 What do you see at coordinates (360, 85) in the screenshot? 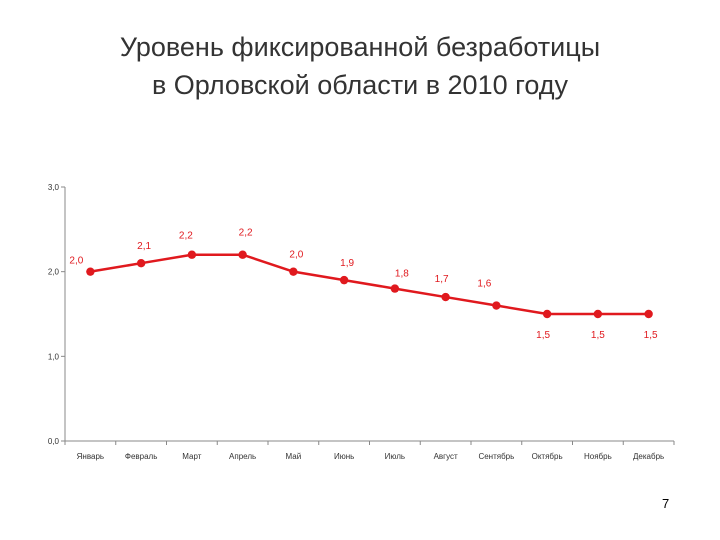
I see `title-line-2: в Орловской области в 2010 году` at bounding box center [360, 85].